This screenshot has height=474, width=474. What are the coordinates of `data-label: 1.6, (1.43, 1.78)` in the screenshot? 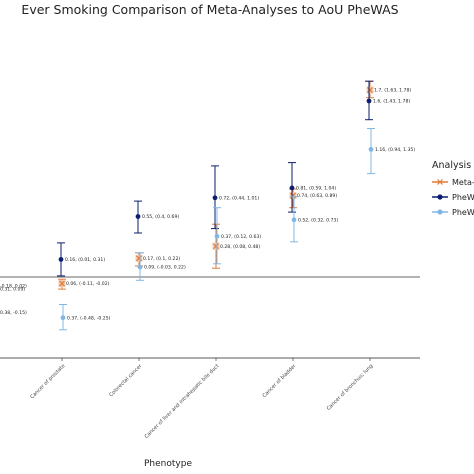 It's located at (391, 102).